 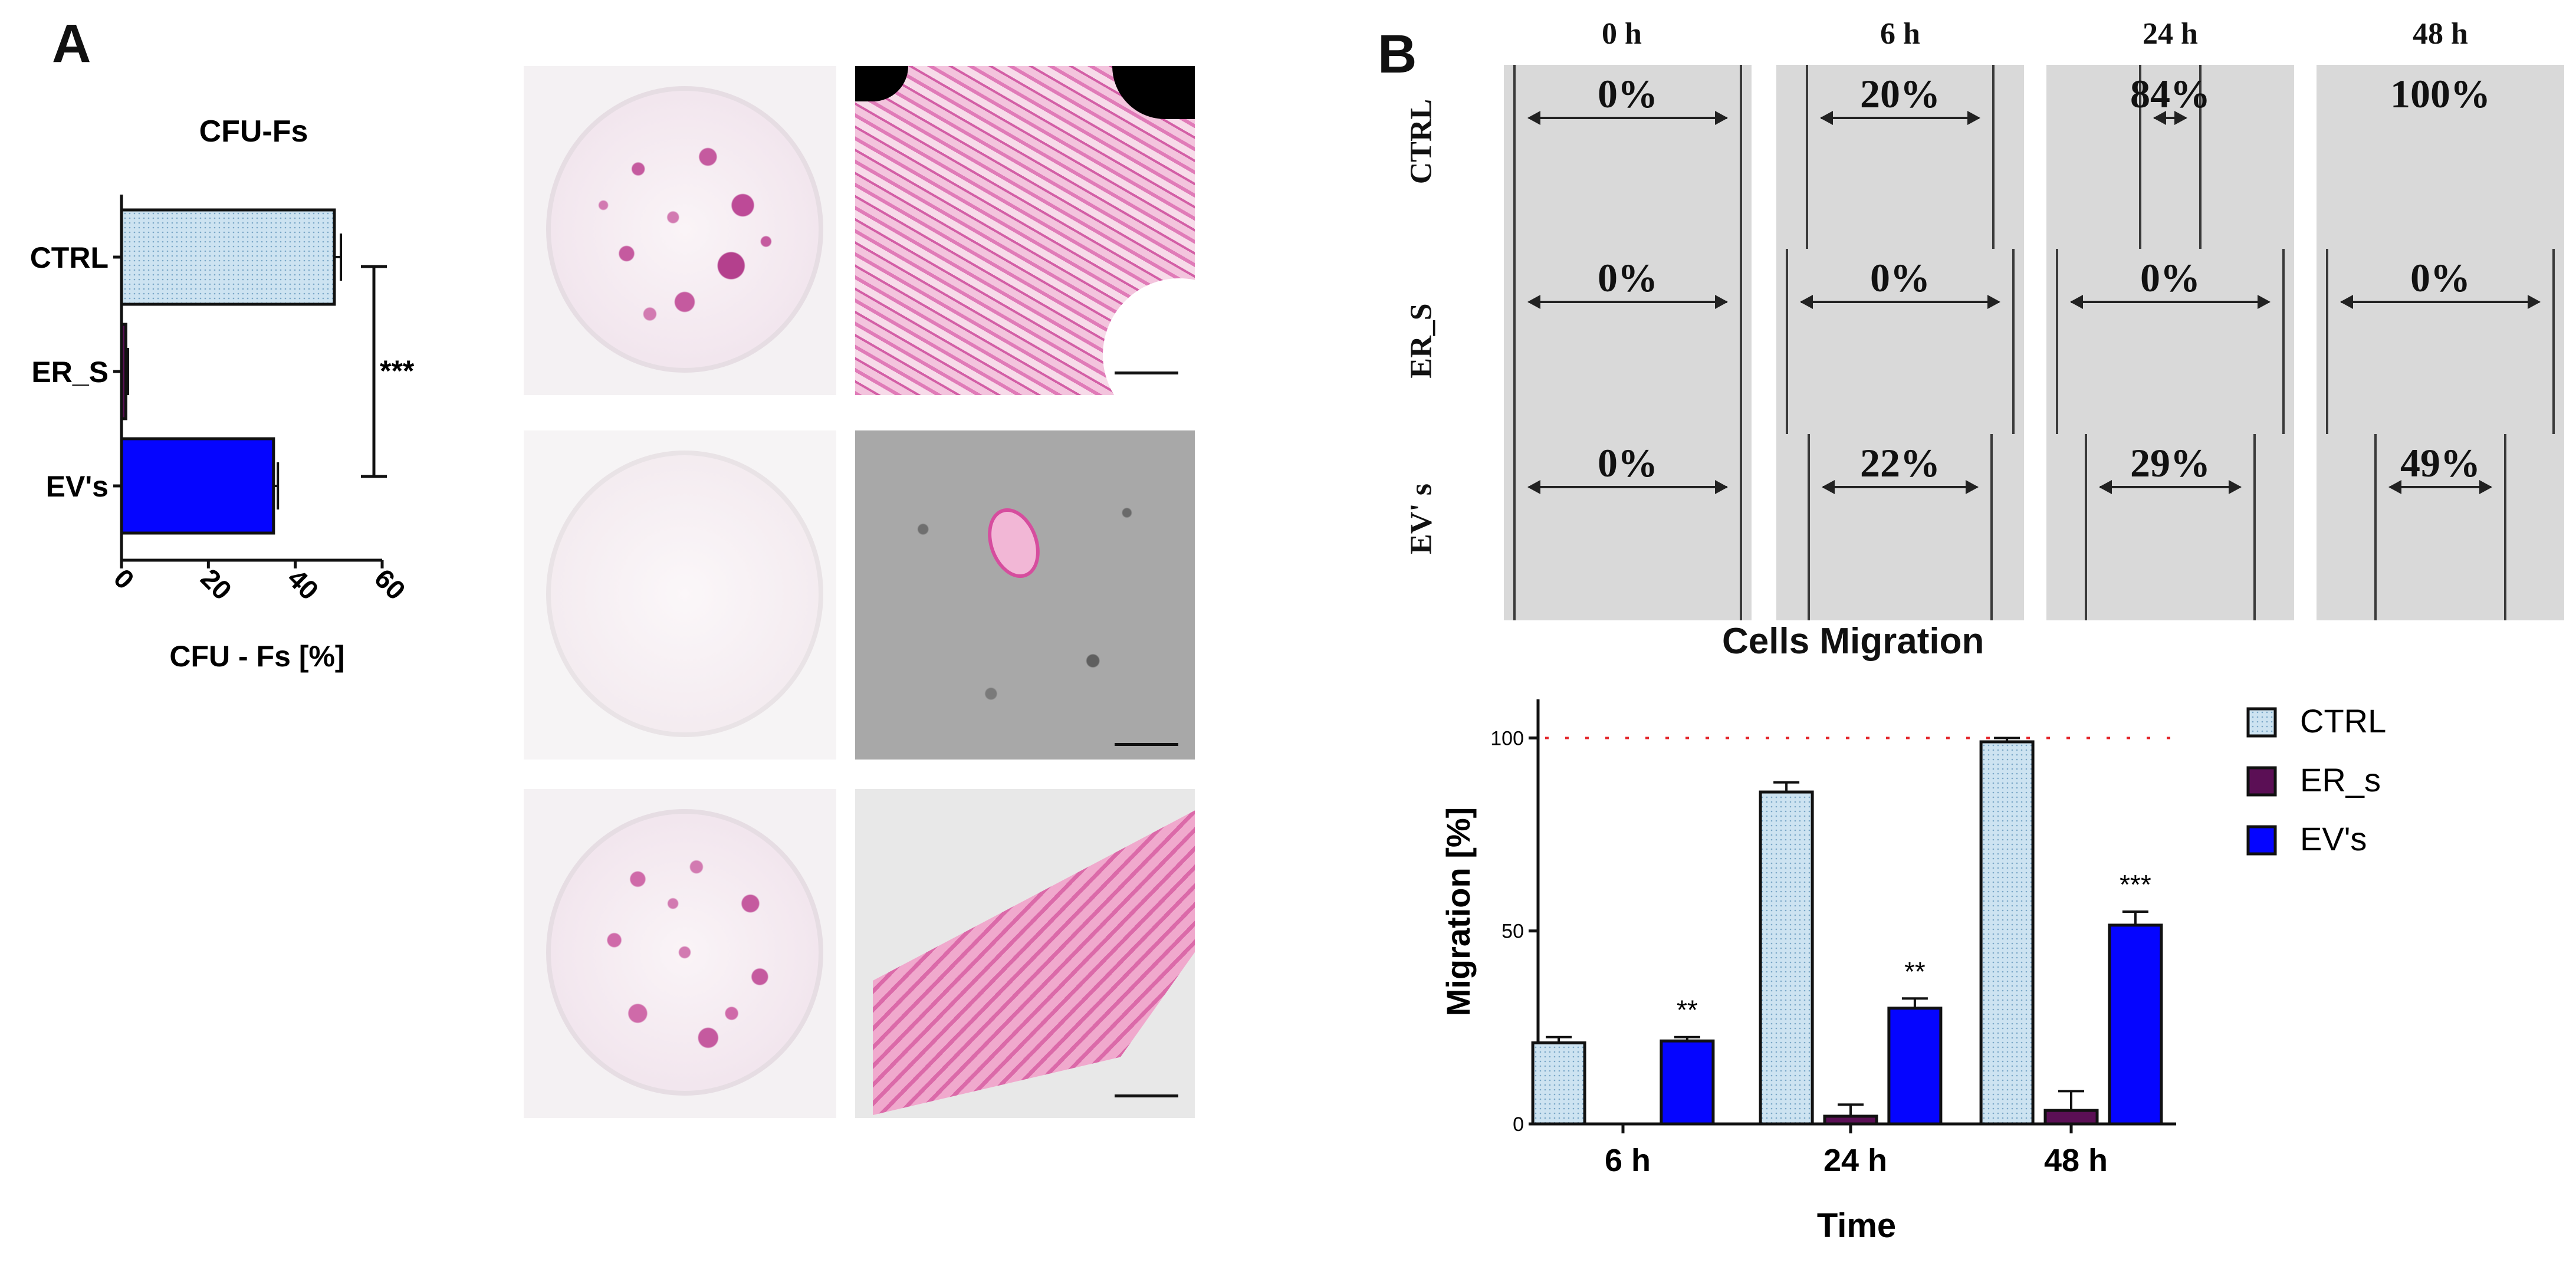 What do you see at coordinates (1421, 341) in the screenshot?
I see `row-label-er: ER_S` at bounding box center [1421, 341].